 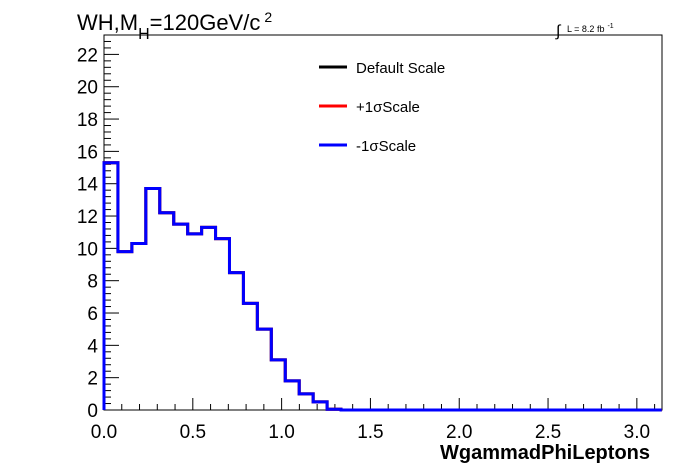 What do you see at coordinates (87, 55) in the screenshot?
I see `y-tick-label: 22` at bounding box center [87, 55].